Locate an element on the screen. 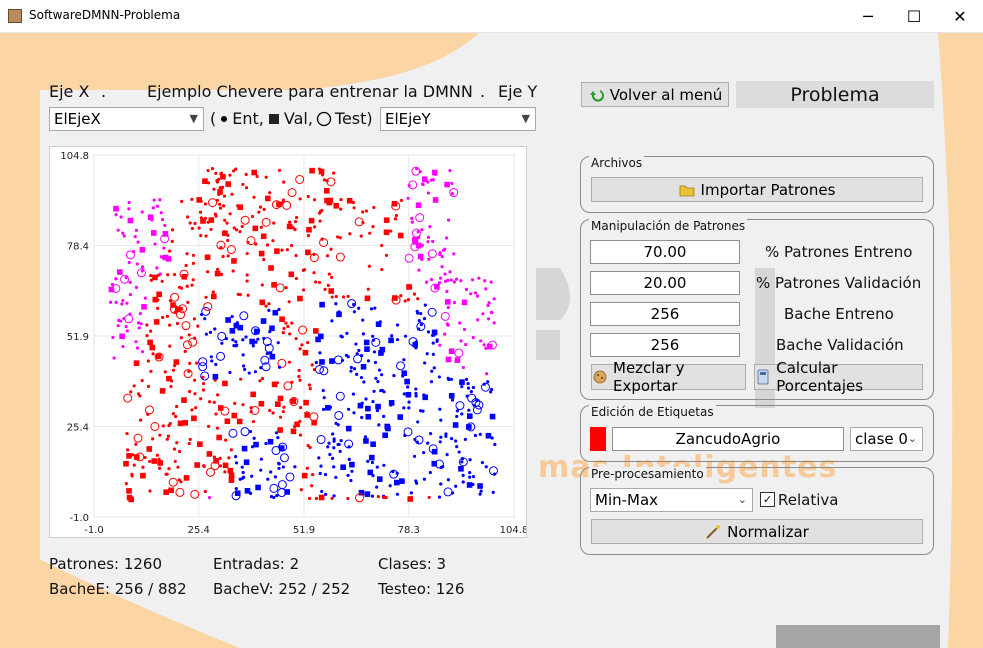 This screenshot has height=648, width=983. train-percent-input: 70.00 is located at coordinates (665, 252).